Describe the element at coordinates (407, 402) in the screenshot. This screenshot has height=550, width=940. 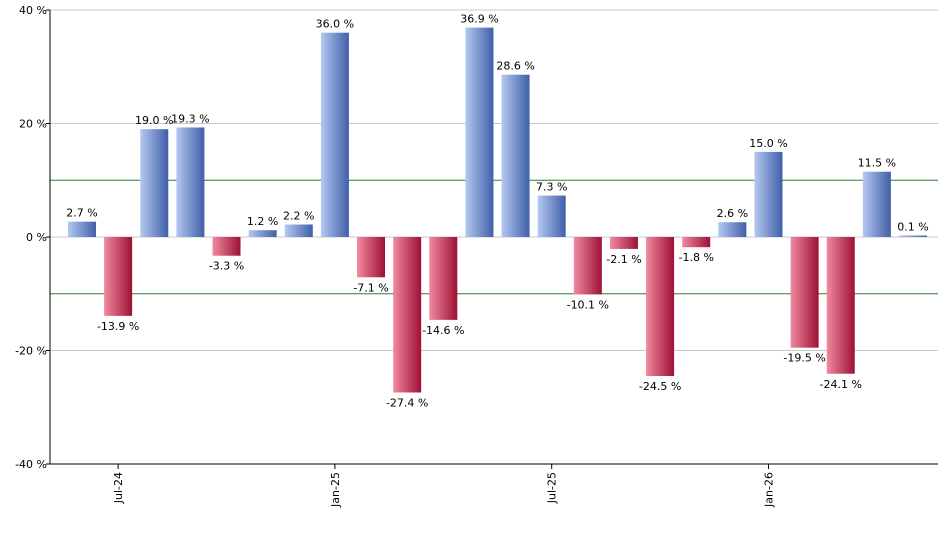
I see `data-label: -27.4 %` at that location.